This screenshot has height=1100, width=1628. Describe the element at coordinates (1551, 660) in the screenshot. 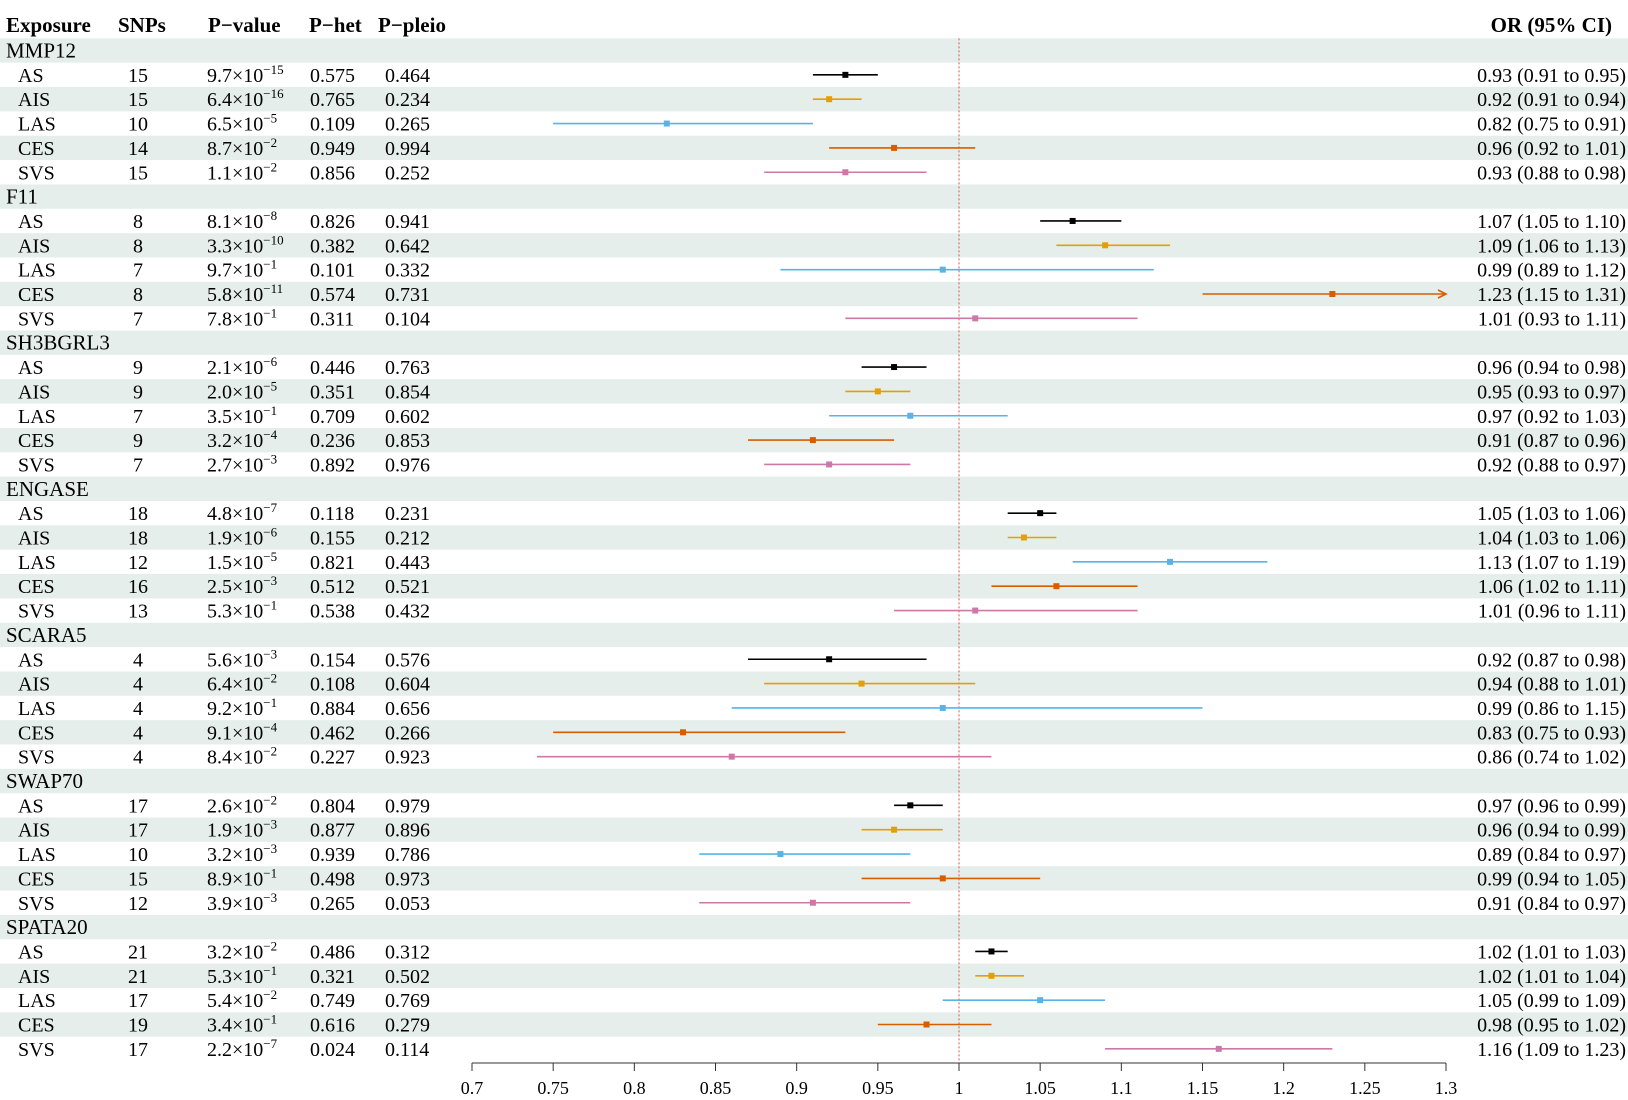

I see `row-or-ci: 0.92 (0.87 to 0.98)` at that location.